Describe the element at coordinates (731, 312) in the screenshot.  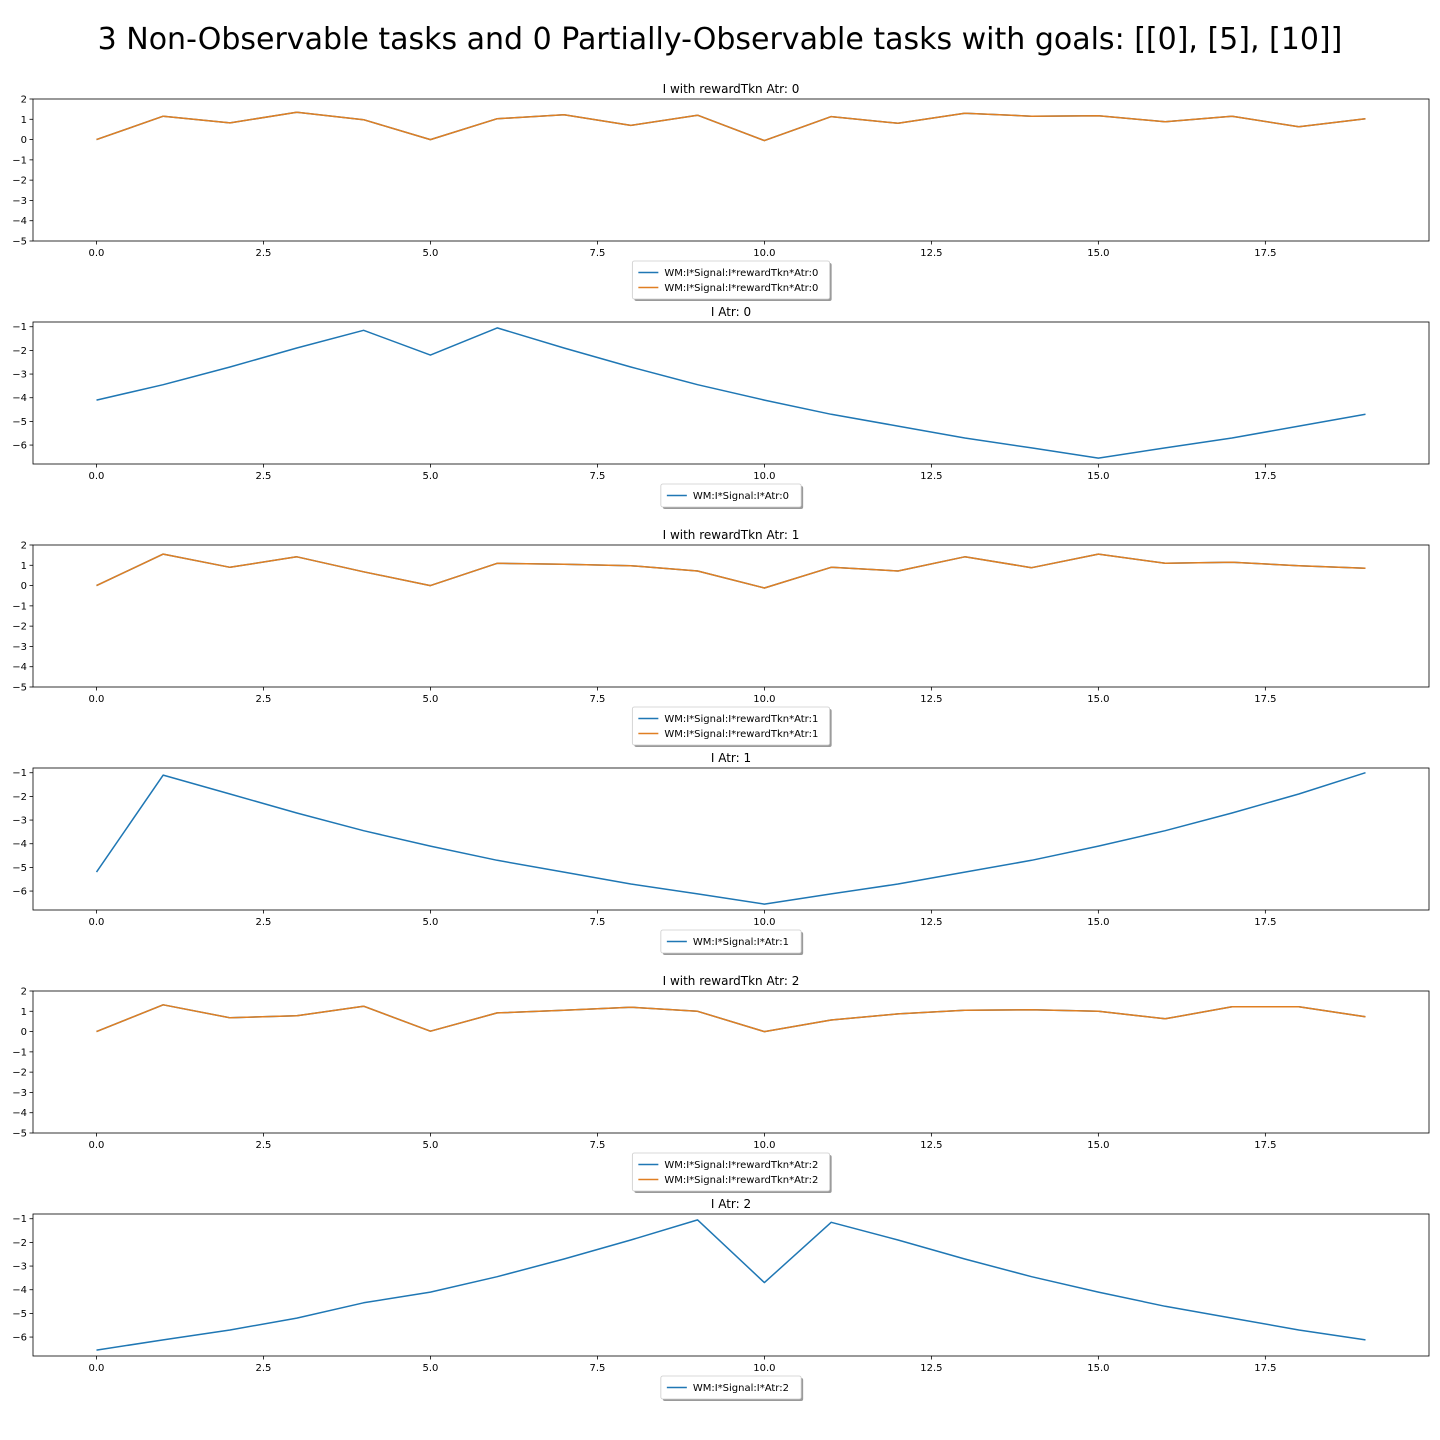
I see `subplot-title: I Atr: 0` at that location.